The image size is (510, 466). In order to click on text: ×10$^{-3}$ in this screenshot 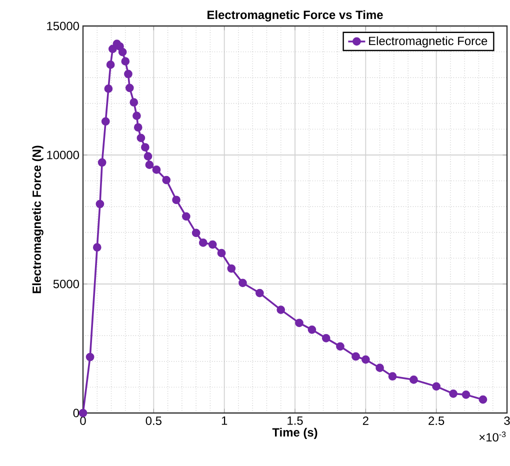, I will do `click(492, 437)`.